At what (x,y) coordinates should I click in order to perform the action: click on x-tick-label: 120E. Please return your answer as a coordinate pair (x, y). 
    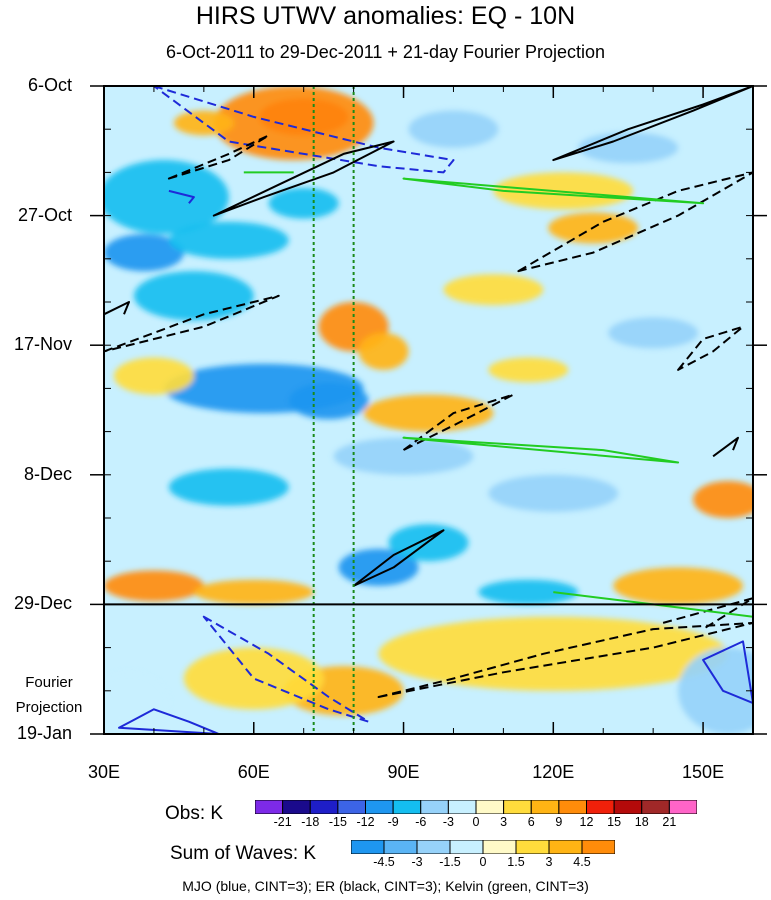
    Looking at the image, I should click on (553, 772).